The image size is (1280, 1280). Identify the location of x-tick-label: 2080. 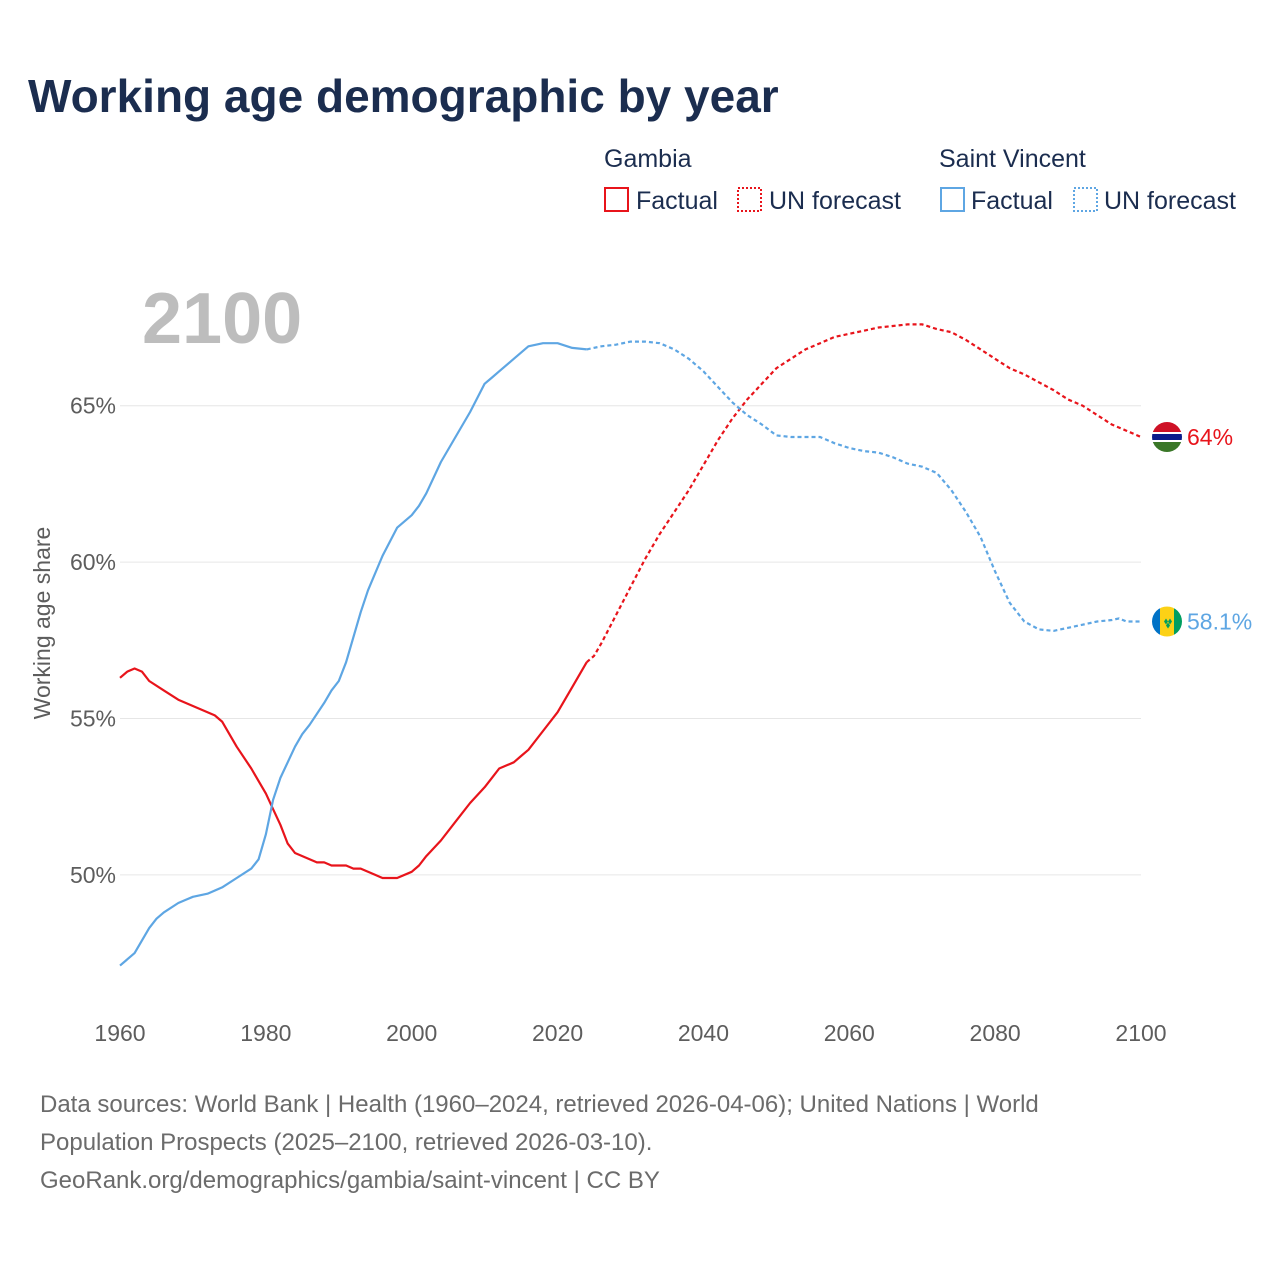
(995, 1033).